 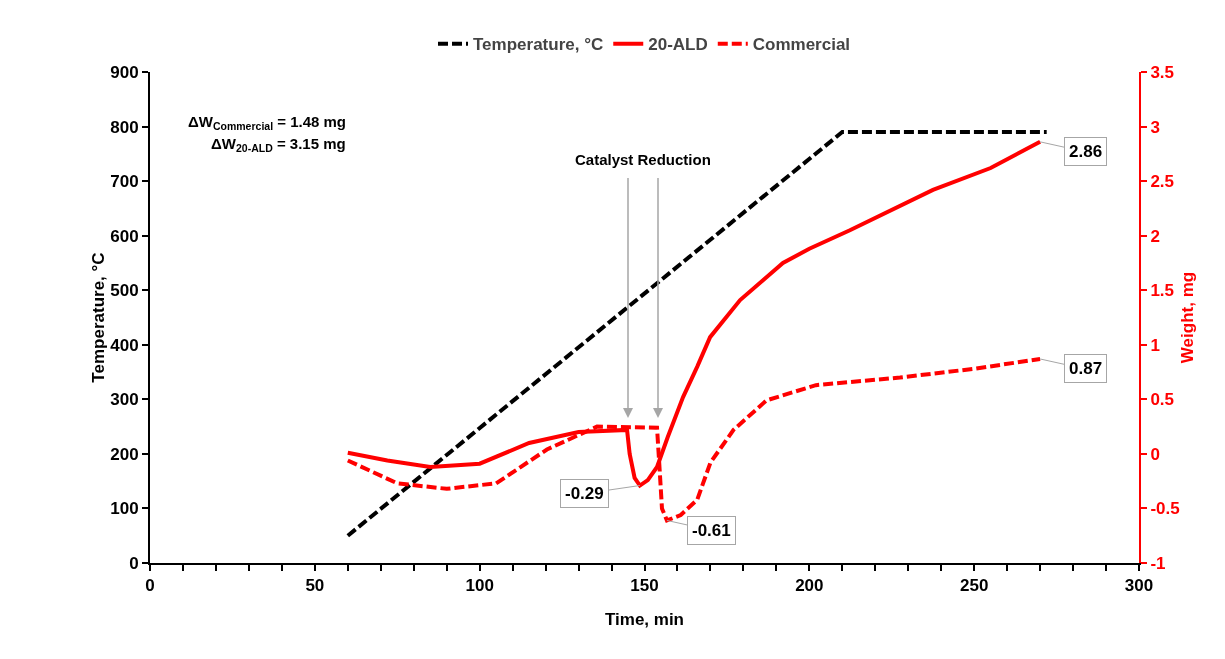 I want to click on y-tick-label: 800, so click(x=124, y=127).